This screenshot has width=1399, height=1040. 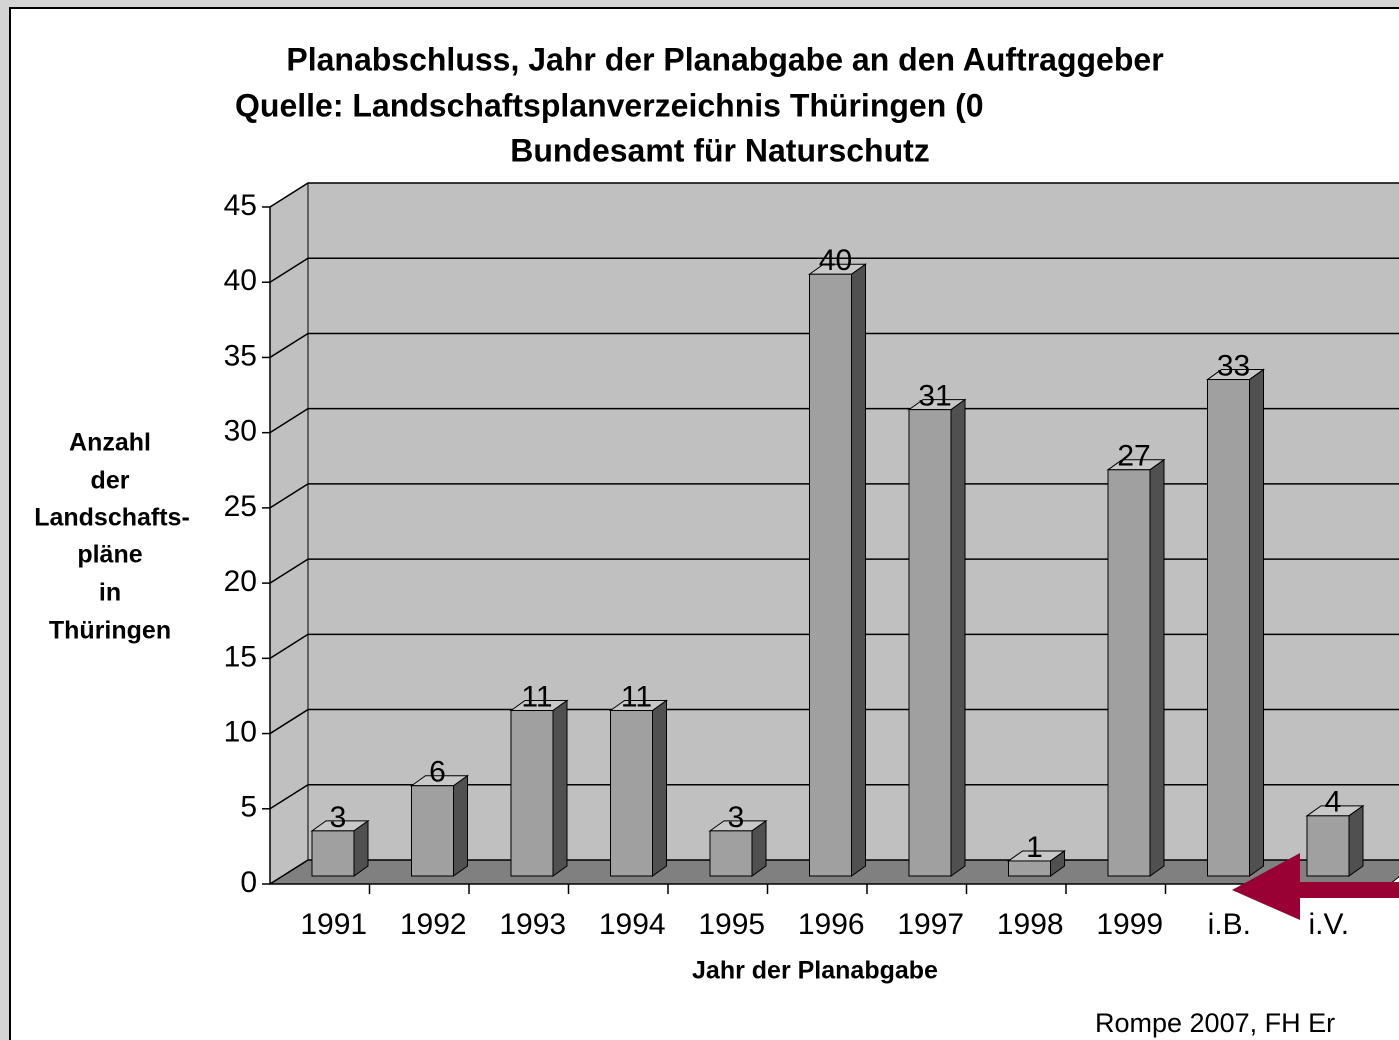 What do you see at coordinates (240, 656) in the screenshot?
I see `y-tick-label: 15` at bounding box center [240, 656].